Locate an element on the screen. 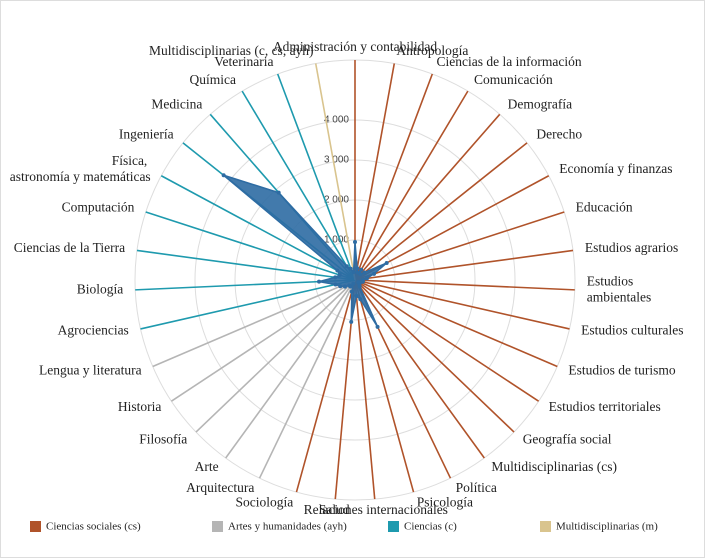 The width and height of the screenshot is (705, 558). category-label: Sociología is located at coordinates (265, 502).